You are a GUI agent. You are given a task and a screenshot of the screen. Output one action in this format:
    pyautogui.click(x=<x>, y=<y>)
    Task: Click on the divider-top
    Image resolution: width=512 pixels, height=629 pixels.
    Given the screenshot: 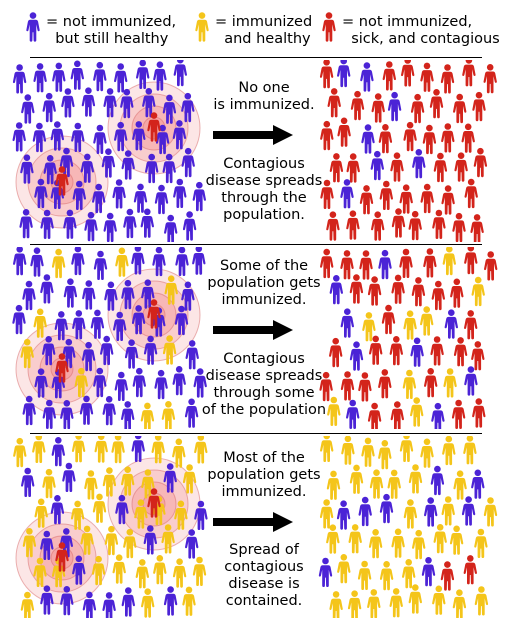 What is the action you would take?
    pyautogui.click(x=256, y=57)
    